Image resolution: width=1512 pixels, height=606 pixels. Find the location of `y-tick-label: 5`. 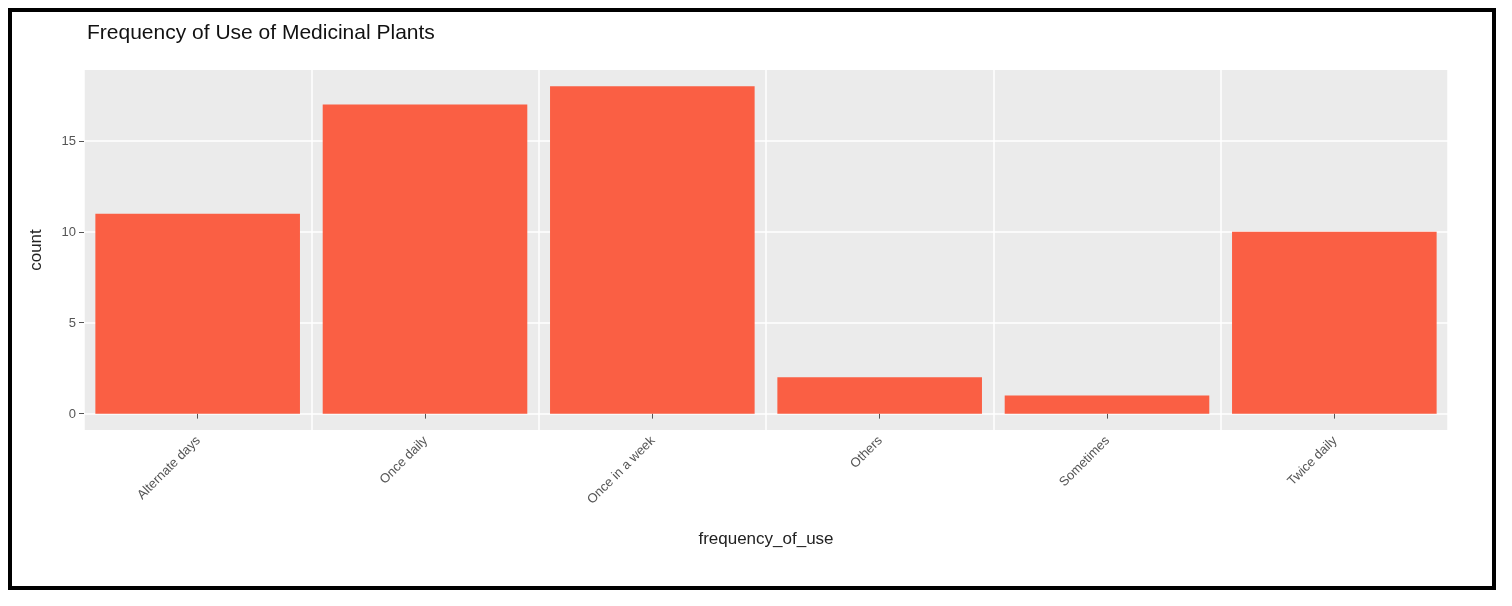

y-tick-label: 5 is located at coordinates (72, 323).